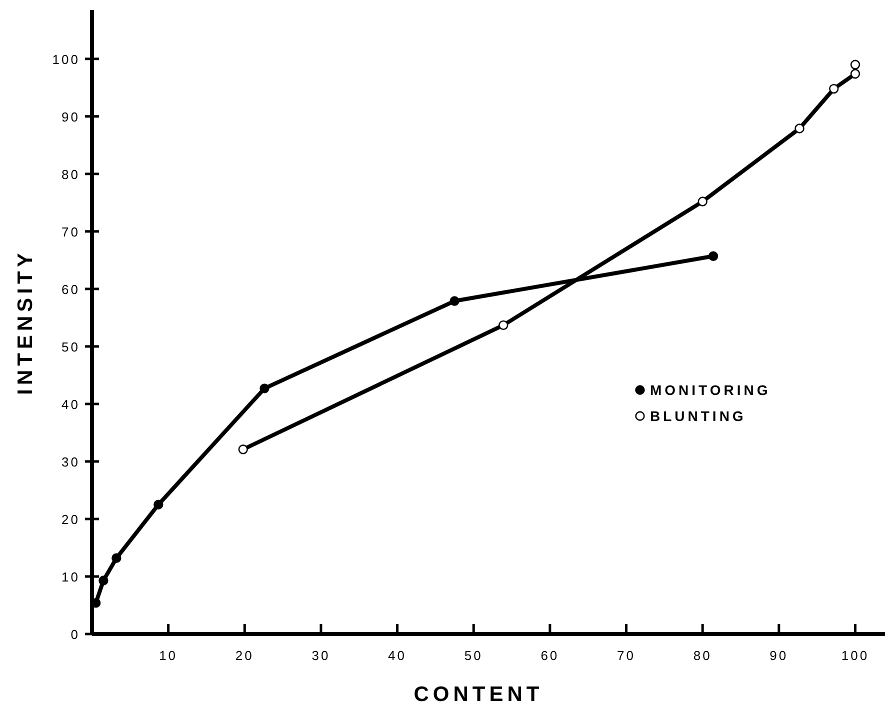 The image size is (888, 713). What do you see at coordinates (71, 346) in the screenshot?
I see `y-tick-label: 50` at bounding box center [71, 346].